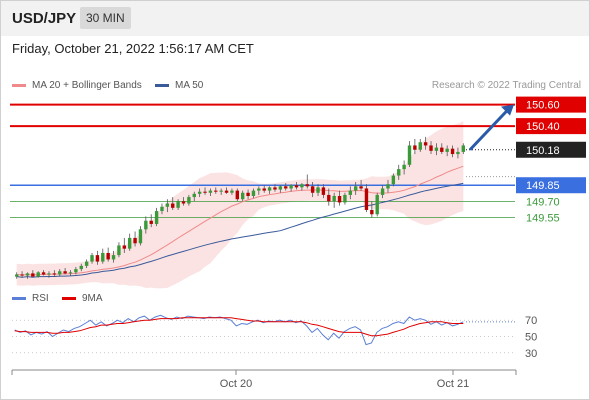  Describe the element at coordinates (189, 85) in the screenshot. I see `ma50-label: MA 50` at that location.